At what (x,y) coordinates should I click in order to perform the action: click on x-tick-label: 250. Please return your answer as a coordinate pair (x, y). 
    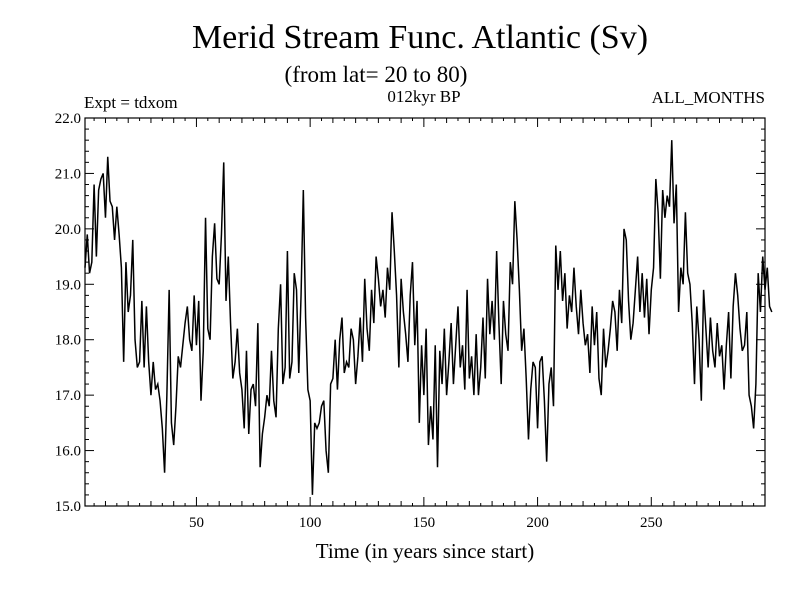
    Looking at the image, I should click on (651, 523).